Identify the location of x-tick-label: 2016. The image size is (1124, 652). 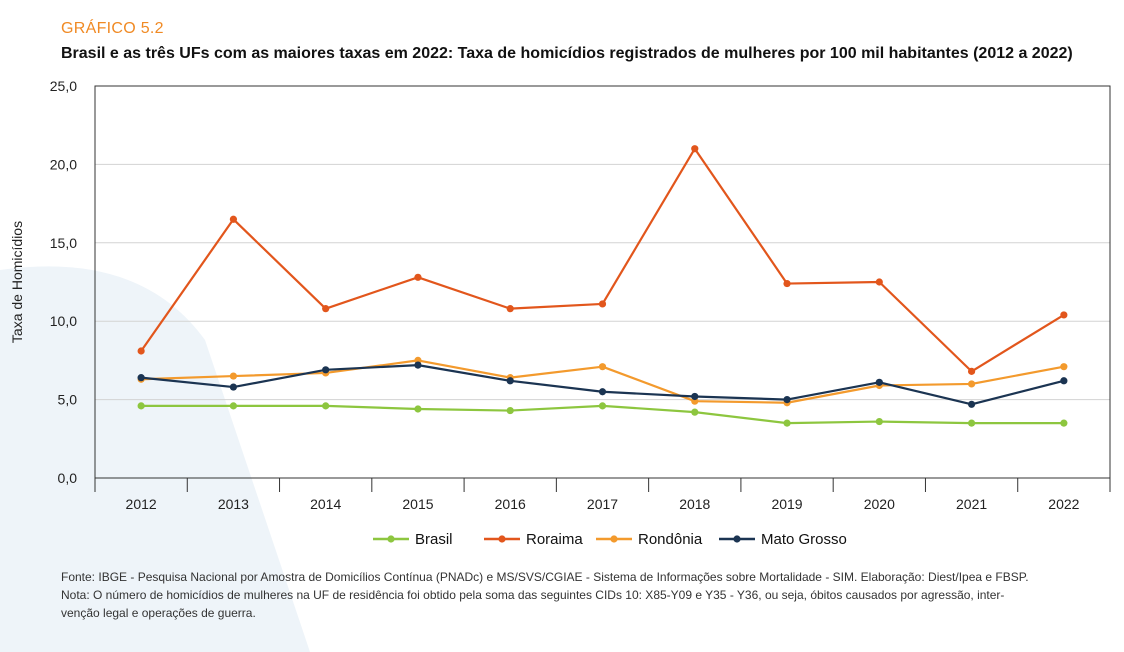
(510, 504).